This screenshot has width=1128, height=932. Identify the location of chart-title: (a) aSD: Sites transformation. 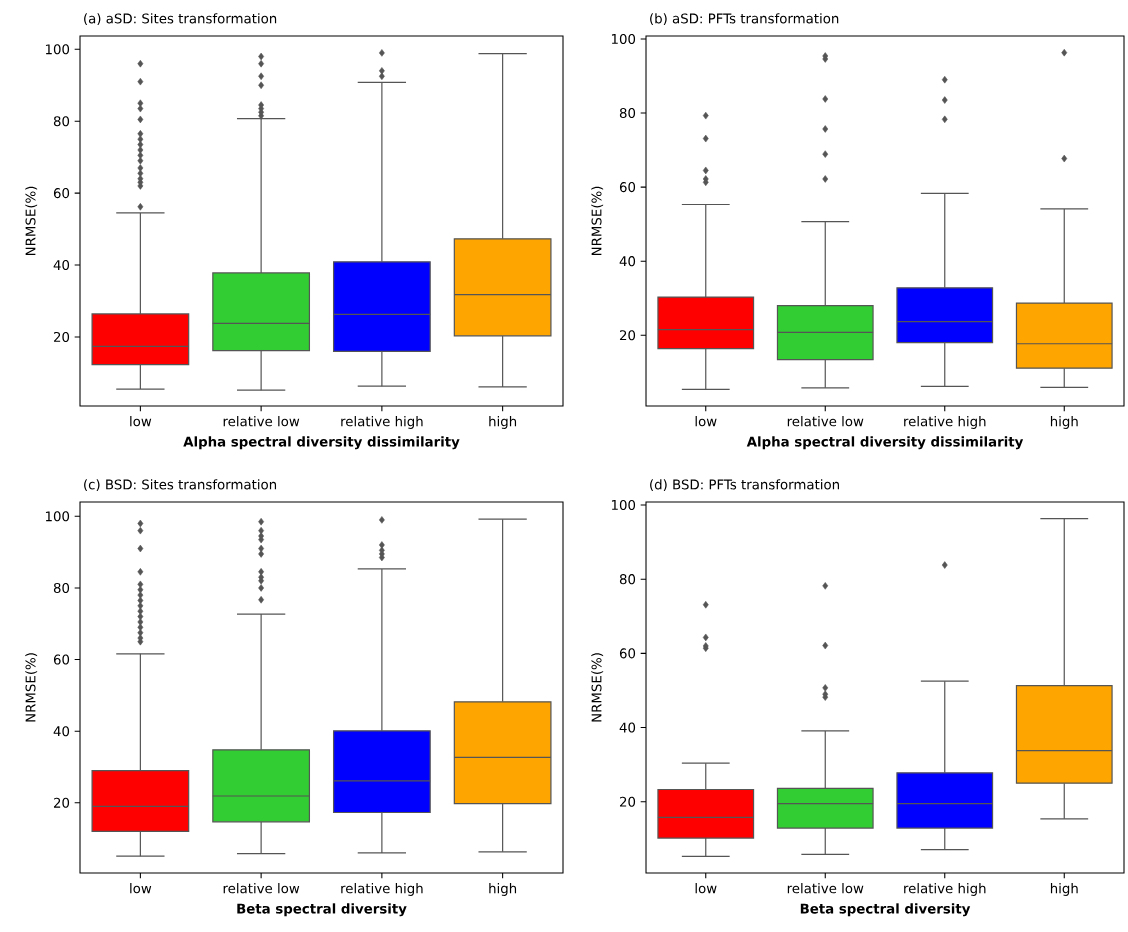
(180, 19).